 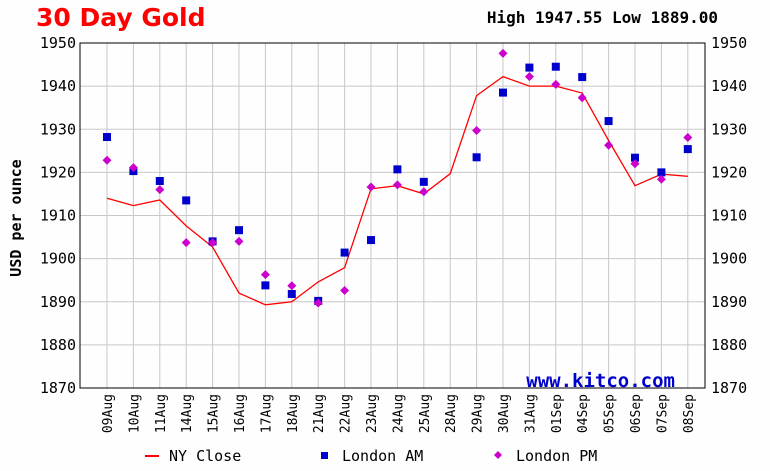 What do you see at coordinates (372, 413) in the screenshot?
I see `x-tick-label: 23Aug` at bounding box center [372, 413].